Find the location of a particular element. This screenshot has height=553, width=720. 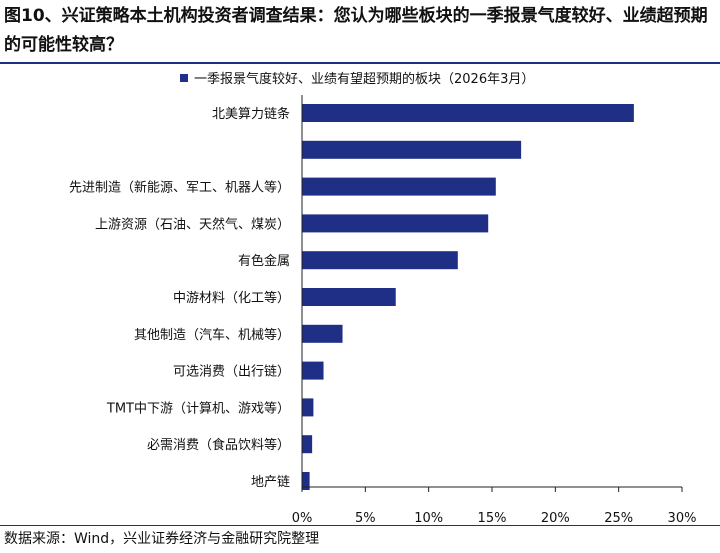

legend-label: 一季报景气度较好、业绩有望超预期的板块（2026年3月） is located at coordinates (364, 79).